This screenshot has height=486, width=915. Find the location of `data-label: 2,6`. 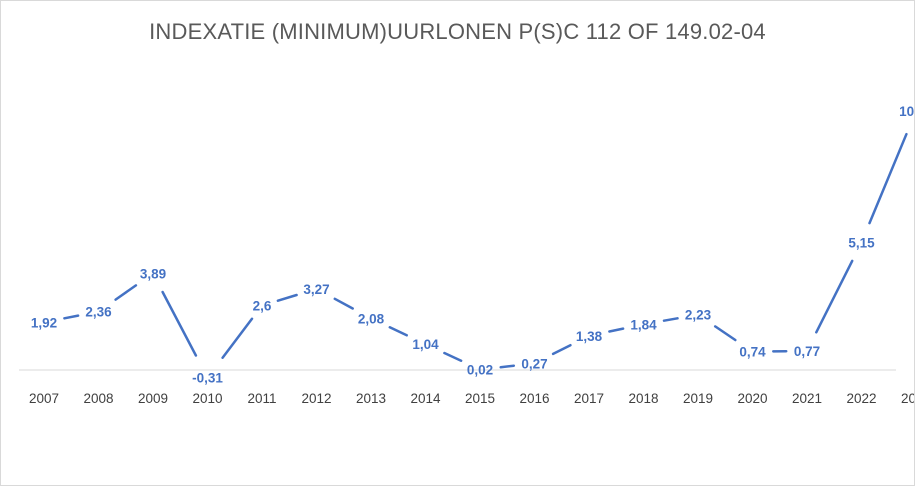

data-label: 2,6 is located at coordinates (262, 306).